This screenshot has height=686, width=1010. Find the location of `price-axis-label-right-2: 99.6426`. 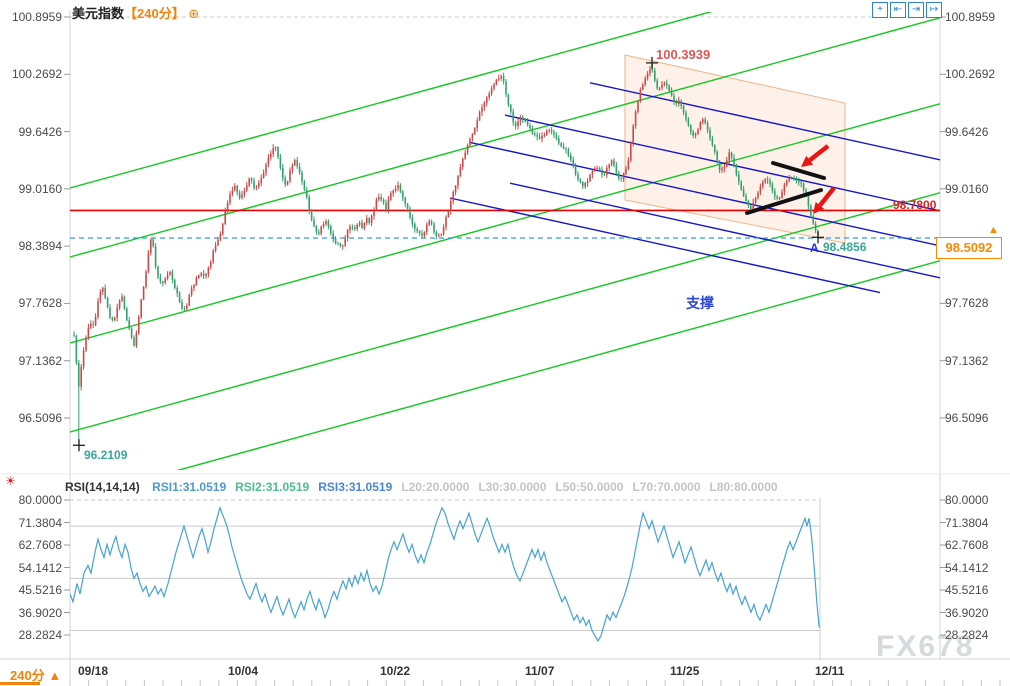

price-axis-label-right-2: 99.6426 is located at coordinates (967, 131).